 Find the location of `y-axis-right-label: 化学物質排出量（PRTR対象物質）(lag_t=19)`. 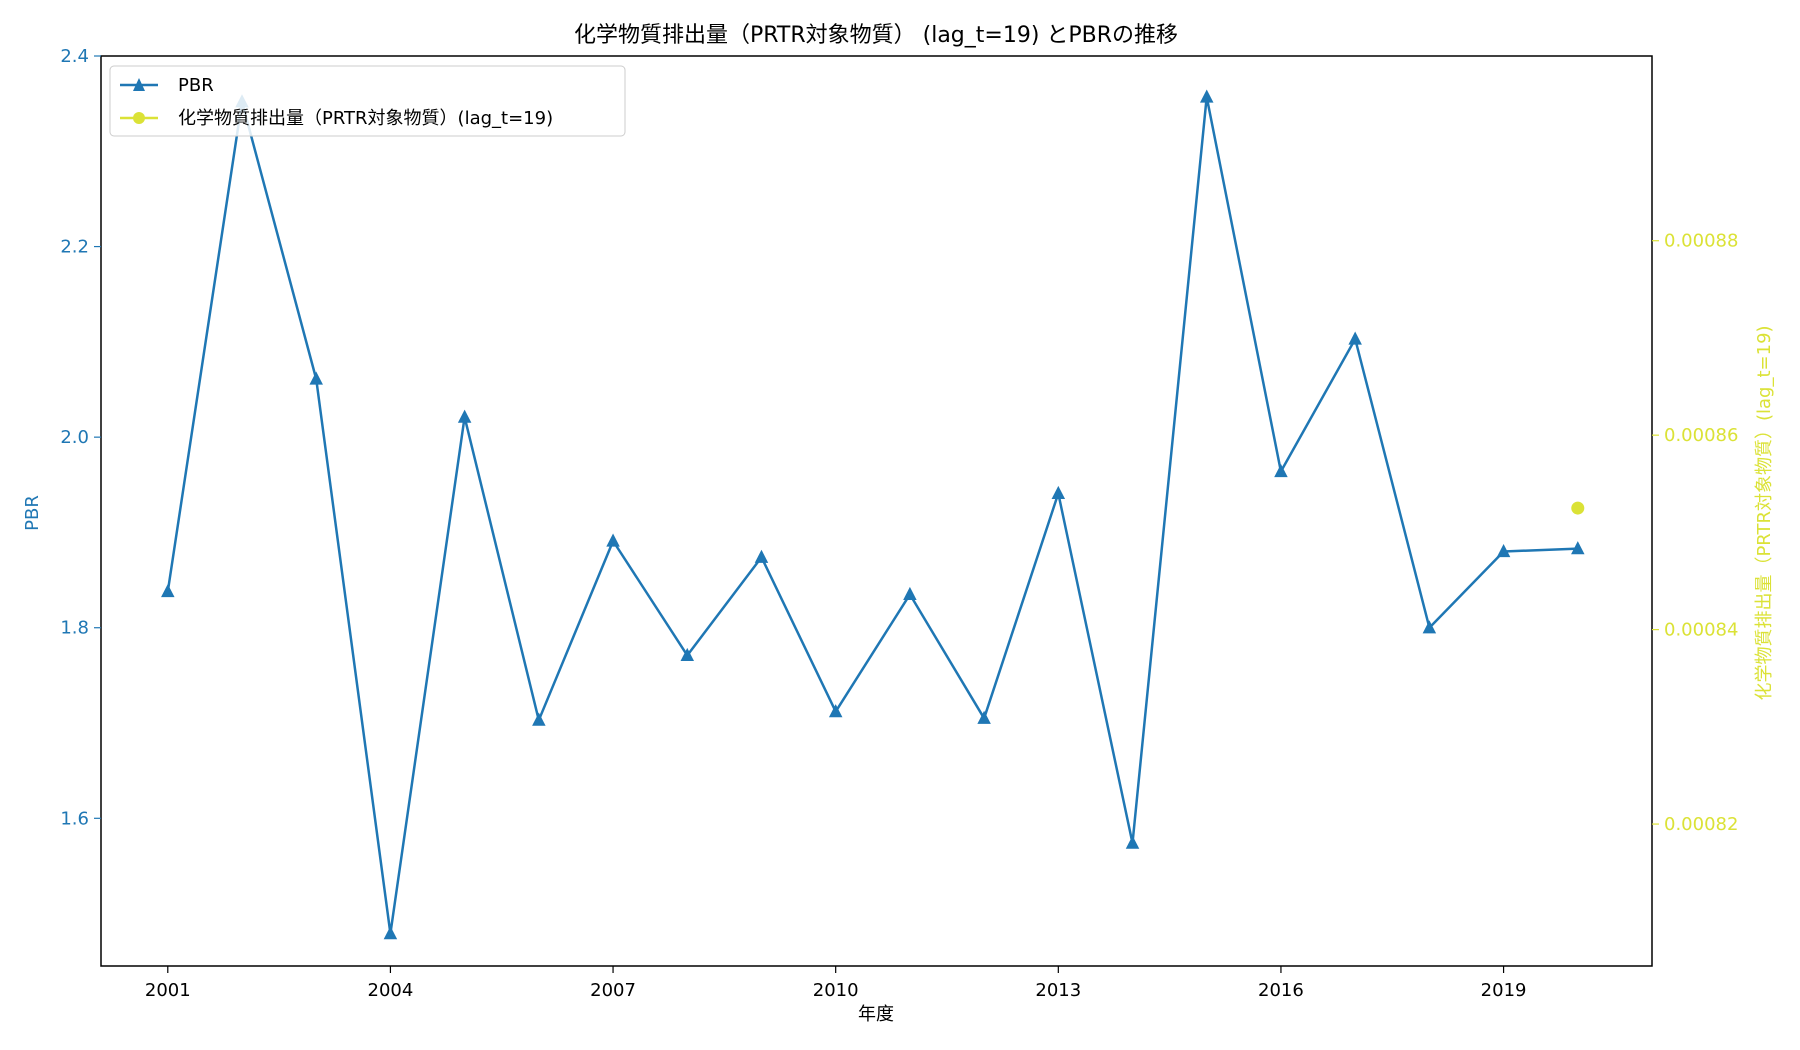

y-axis-right-label: 化学物質排出量（PRTR対象物質）(lag_t=19) is located at coordinates (1764, 512).